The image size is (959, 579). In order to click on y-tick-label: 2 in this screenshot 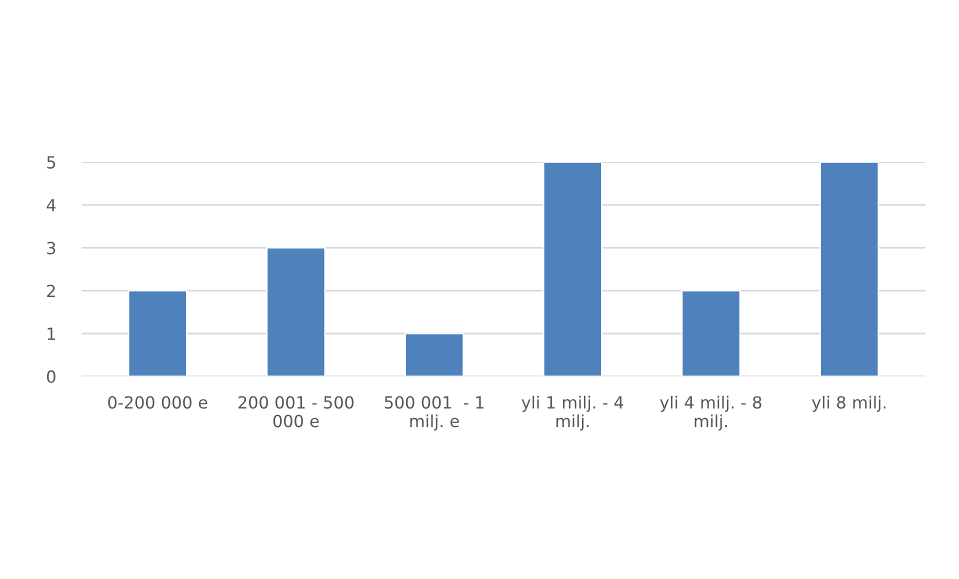, I will do `click(51, 290)`.